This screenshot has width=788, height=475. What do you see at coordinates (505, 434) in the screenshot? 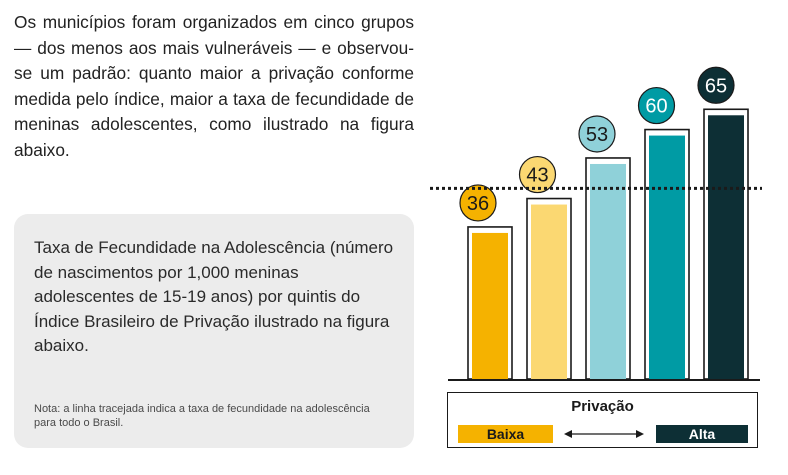
I see `legend-low-label: Baixa` at bounding box center [505, 434].